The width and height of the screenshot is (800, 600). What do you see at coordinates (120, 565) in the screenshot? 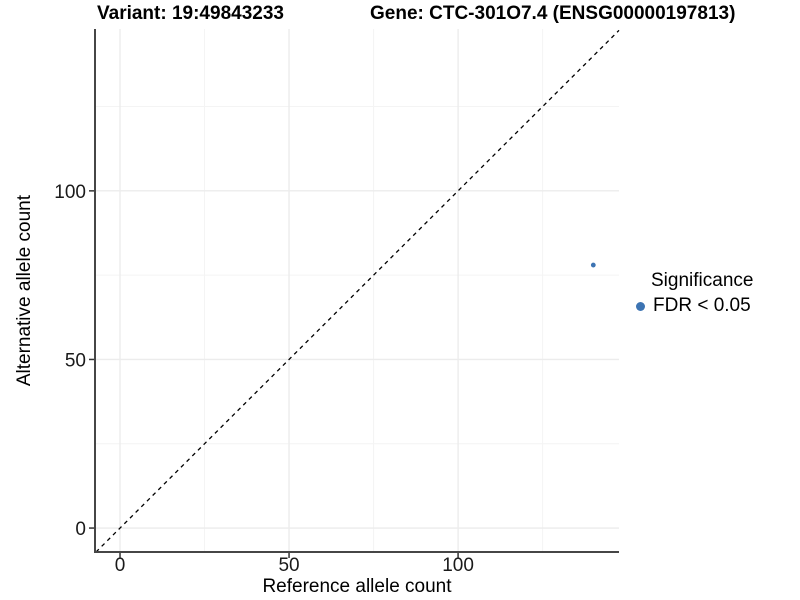
I see `x-tick-label: 0` at bounding box center [120, 565].